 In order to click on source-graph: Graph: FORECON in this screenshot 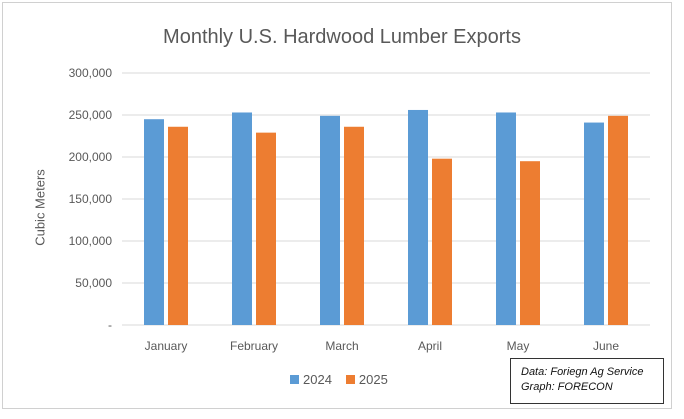, I will do `click(567, 387)`.